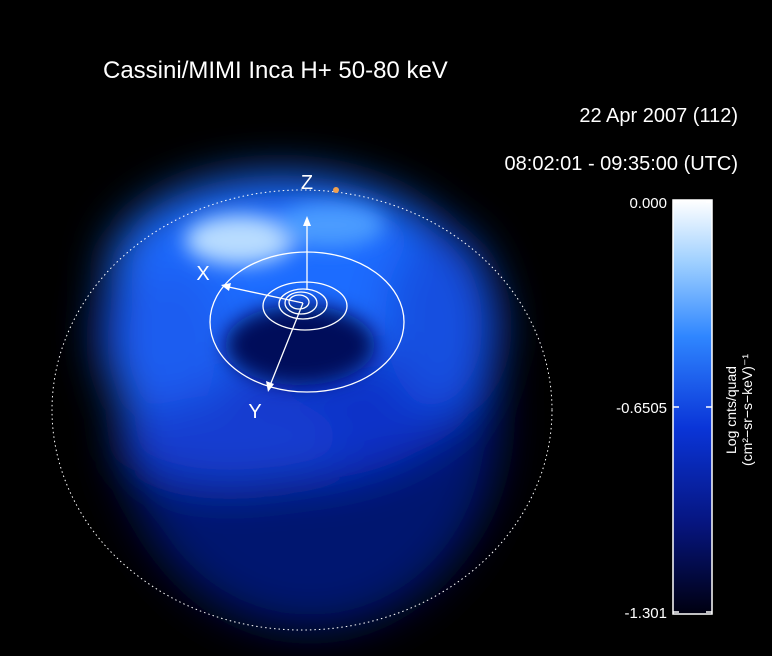 This screenshot has width=772, height=656. I want to click on colorbar-title: Log cnts/quad (cm²−sr−s−keV)⁻¹, so click(739, 410).